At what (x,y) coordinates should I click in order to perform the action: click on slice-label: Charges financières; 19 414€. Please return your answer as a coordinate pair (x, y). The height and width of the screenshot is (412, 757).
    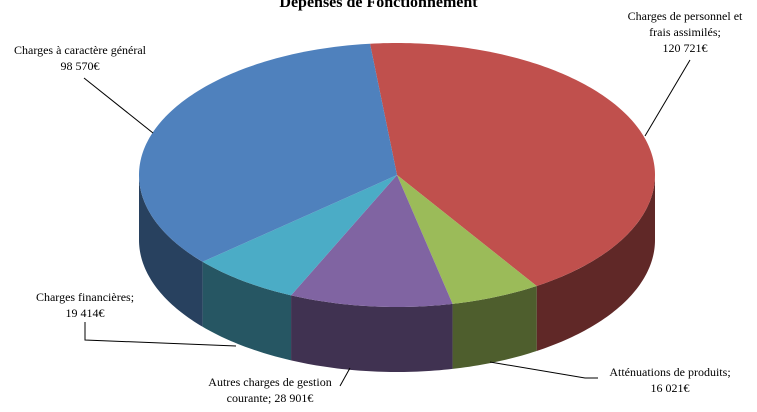
    Looking at the image, I should click on (85, 305).